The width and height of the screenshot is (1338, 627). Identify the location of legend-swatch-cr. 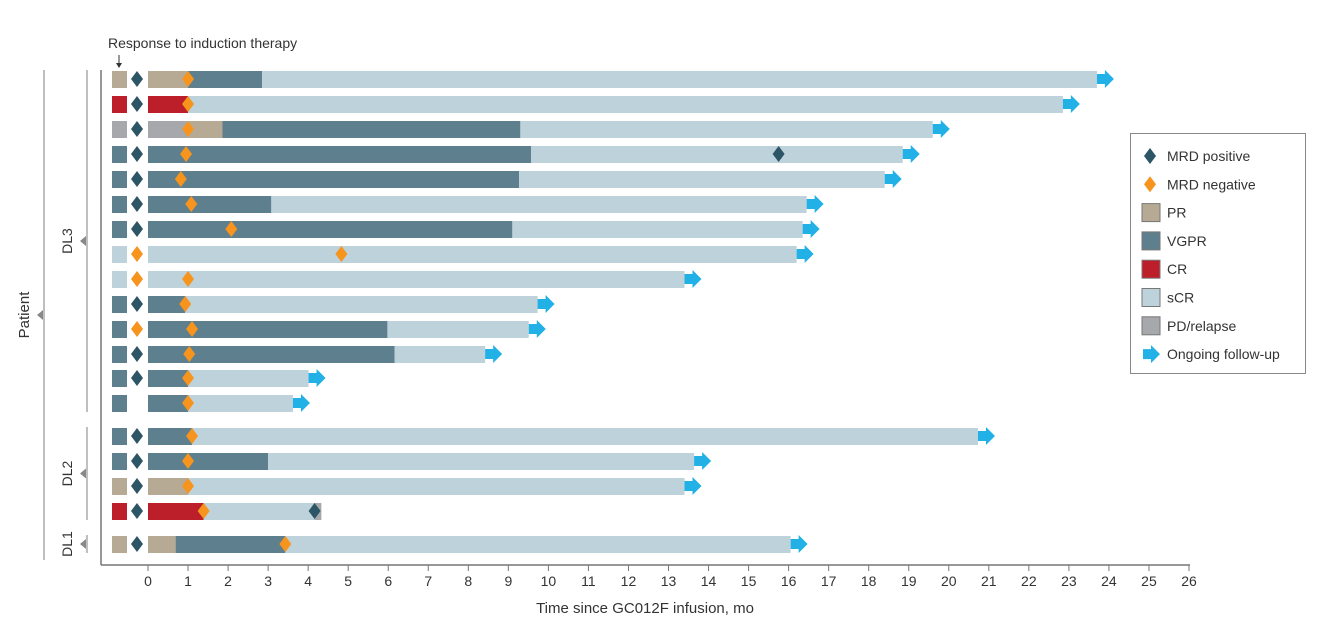
(1151, 269).